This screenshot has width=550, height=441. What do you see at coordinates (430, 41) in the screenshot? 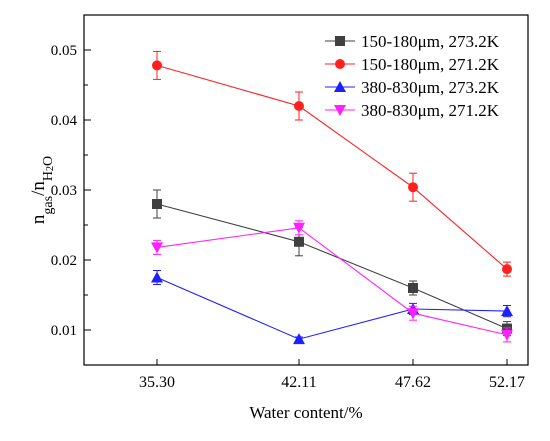
I see `legend-label: 150-180μm, 273.2K` at bounding box center [430, 41].